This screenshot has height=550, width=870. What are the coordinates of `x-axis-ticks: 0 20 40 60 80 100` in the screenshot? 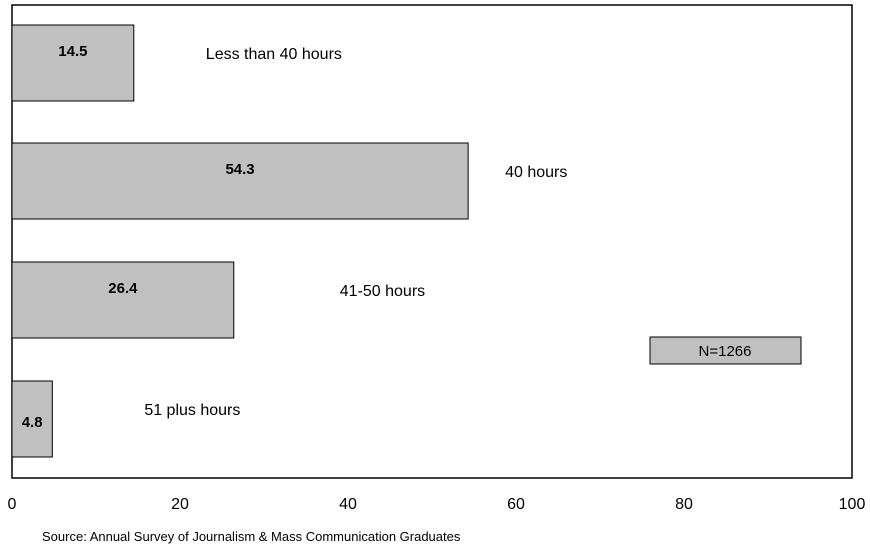 It's located at (437, 504).